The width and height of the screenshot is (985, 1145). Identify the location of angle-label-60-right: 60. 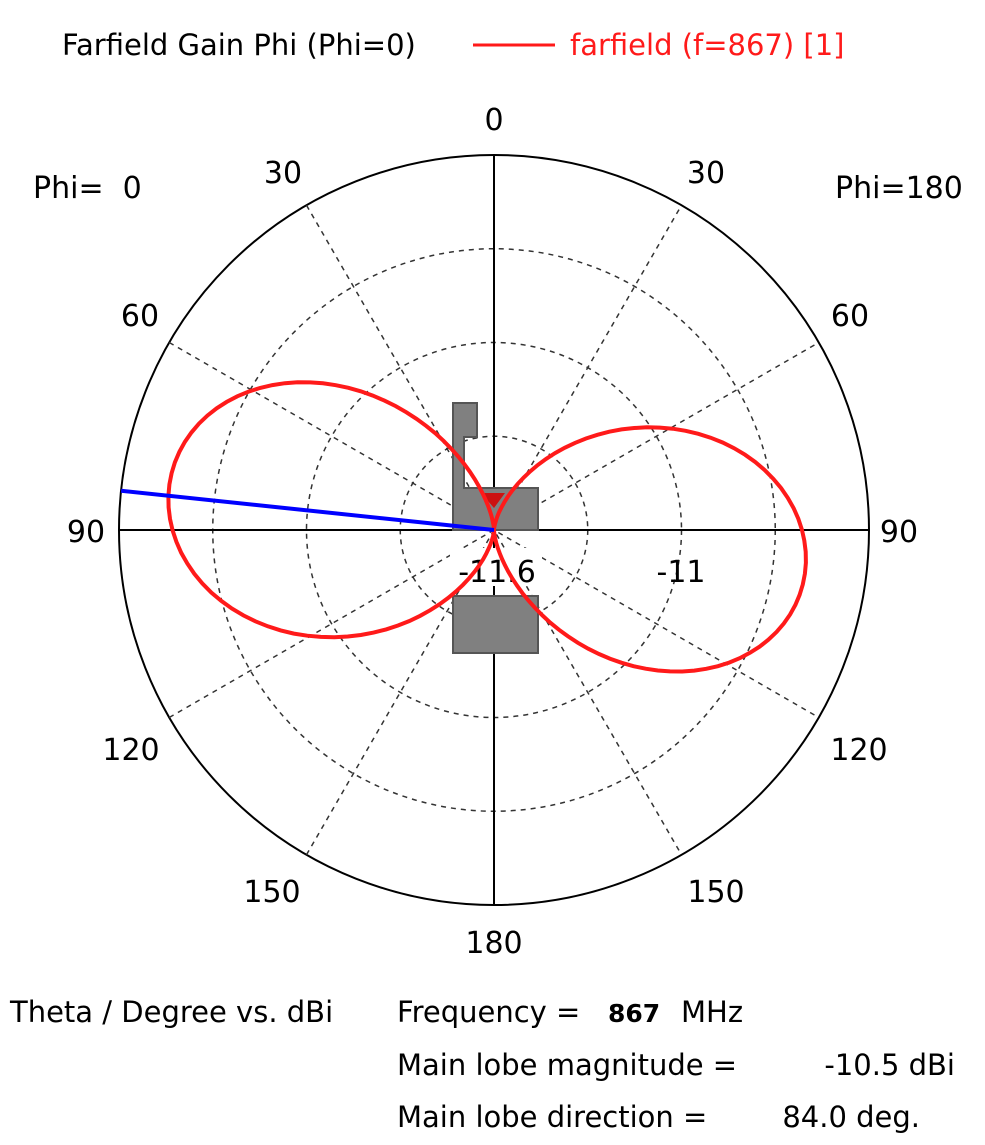
(850, 316).